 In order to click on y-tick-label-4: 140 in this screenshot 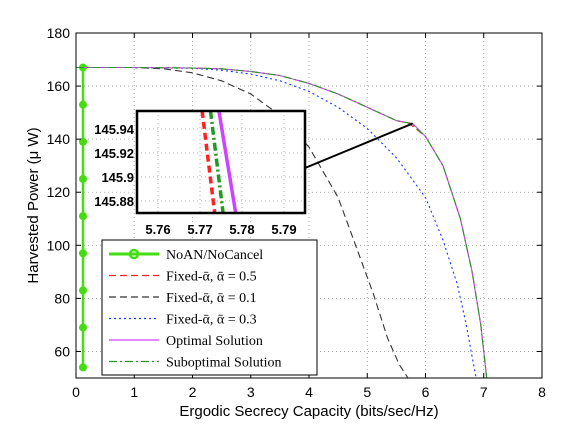, I will do `click(59, 139)`.